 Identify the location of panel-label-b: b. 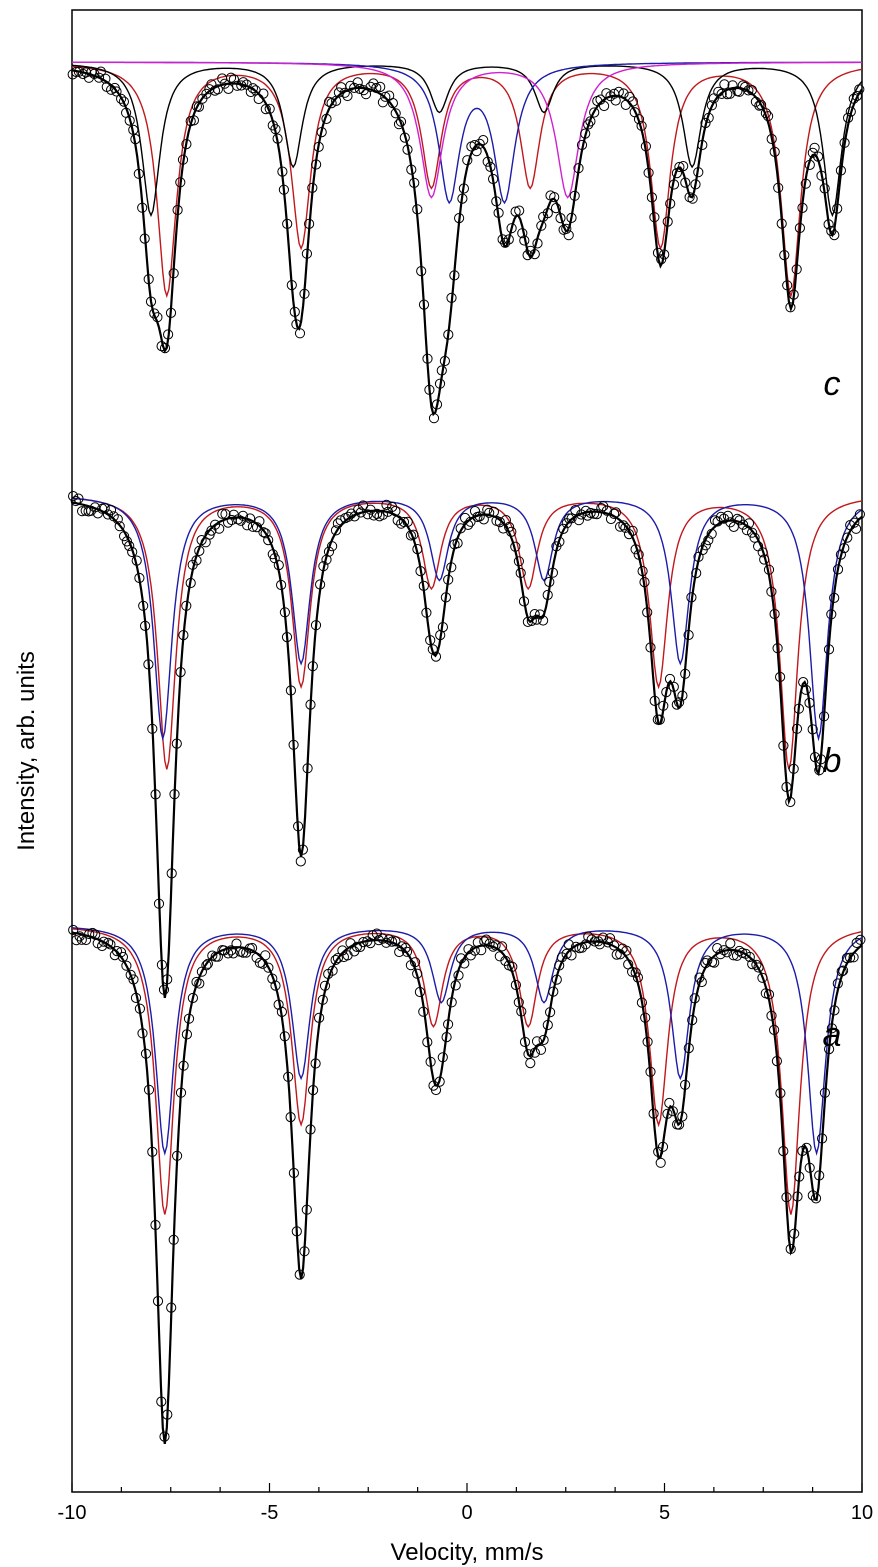
(832, 761).